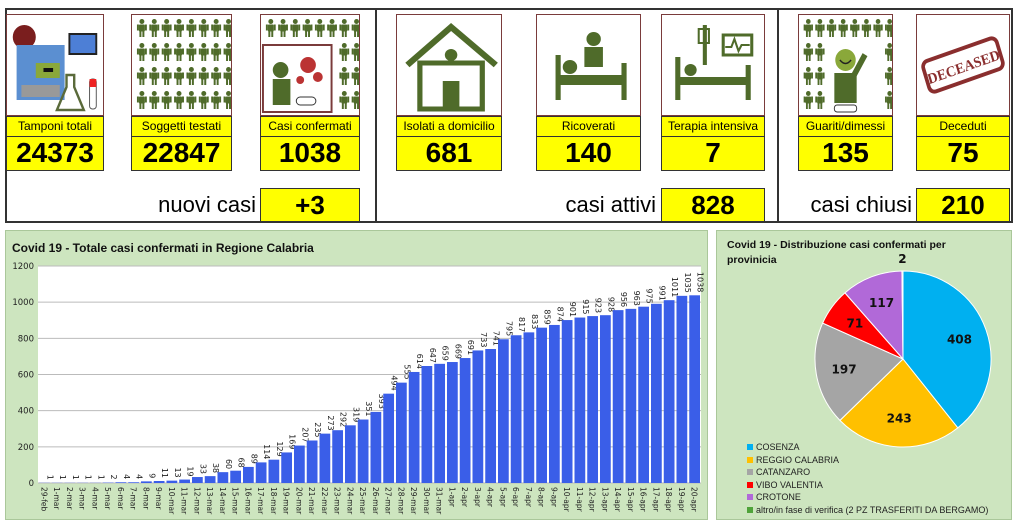 This screenshot has height=523, width=1024. Describe the element at coordinates (266, 451) in the screenshot. I see `data-label: 114` at that location.